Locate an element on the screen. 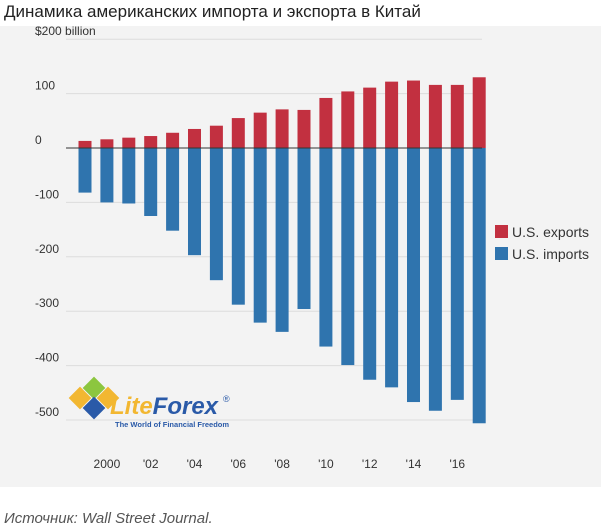  x-tick-label: '14 is located at coordinates (414, 464).